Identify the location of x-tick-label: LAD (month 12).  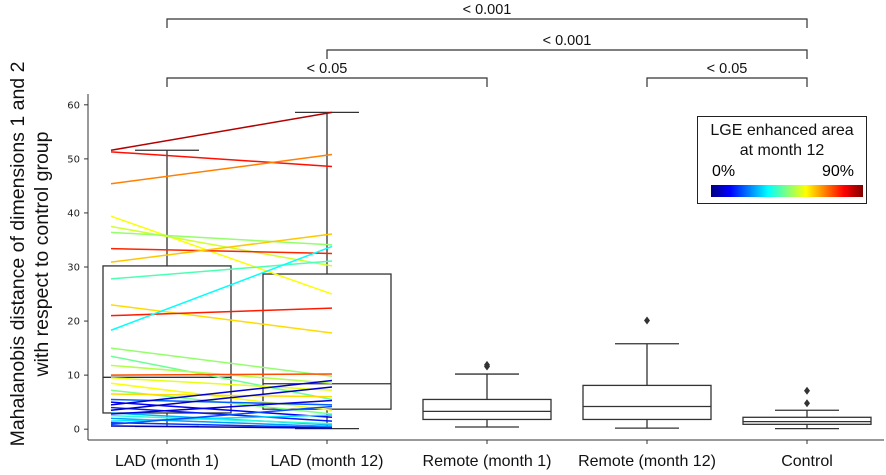
(327, 461).